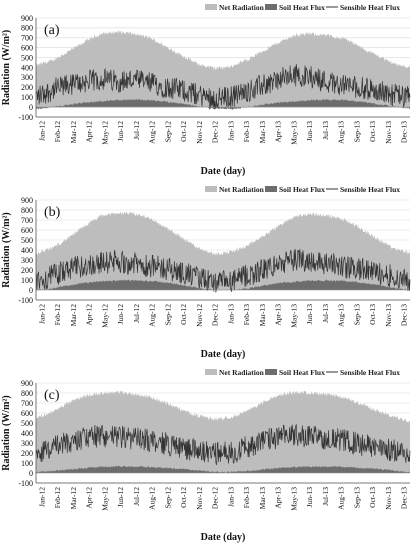 The image size is (414, 555). Describe the element at coordinates (293, 499) in the screenshot. I see `x-tick-label: May-13` at that location.